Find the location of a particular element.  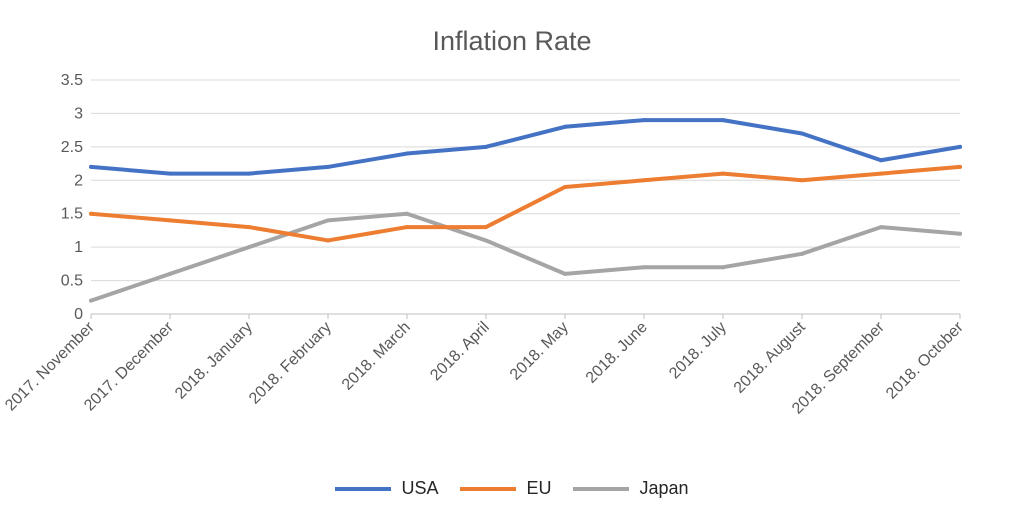

y-axis-ticks: 0 0.5 1 1.5 2 2.5 3 3.5 is located at coordinates (72, 197).